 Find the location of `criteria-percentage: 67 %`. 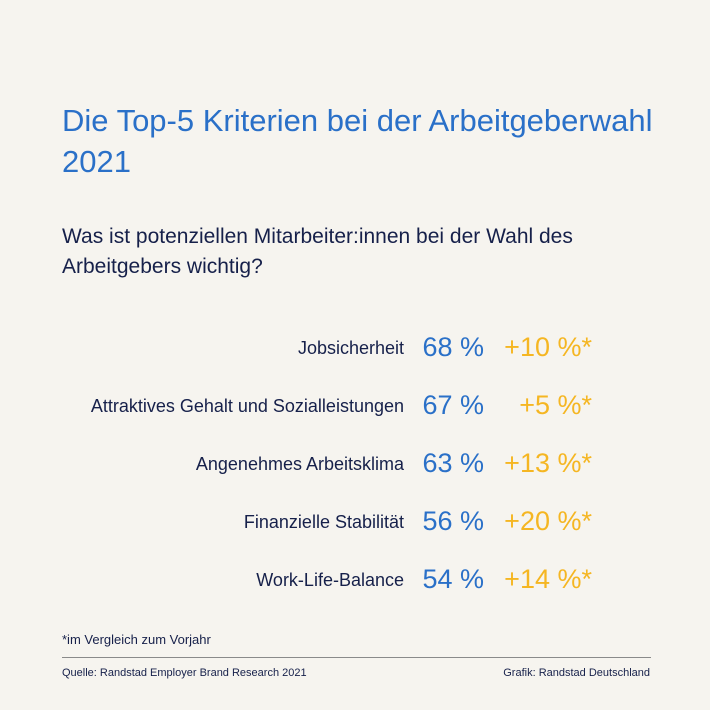

criteria-percentage: 67 % is located at coordinates (453, 405).